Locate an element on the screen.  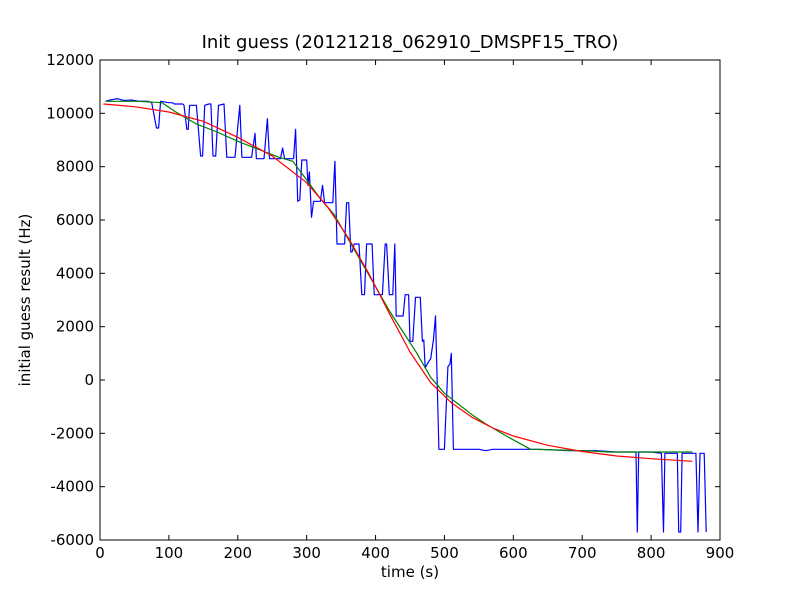
y-tick-label: 6000 is located at coordinates (75, 220).